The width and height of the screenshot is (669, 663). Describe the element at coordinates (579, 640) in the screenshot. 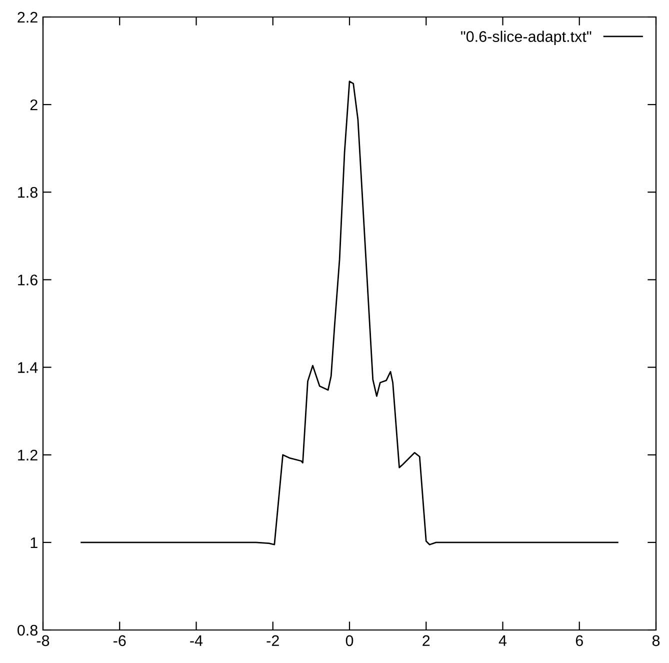

I see `x-tick-label: 6` at that location.